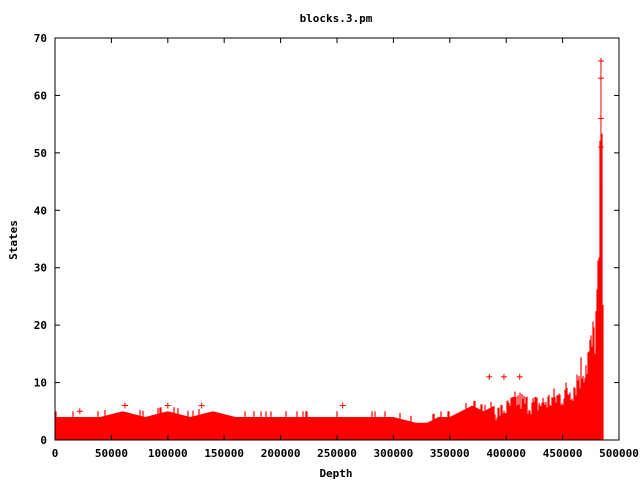 This screenshot has height=480, width=640. Describe the element at coordinates (40, 325) in the screenshot. I see `y-tick-label: 20` at that location.